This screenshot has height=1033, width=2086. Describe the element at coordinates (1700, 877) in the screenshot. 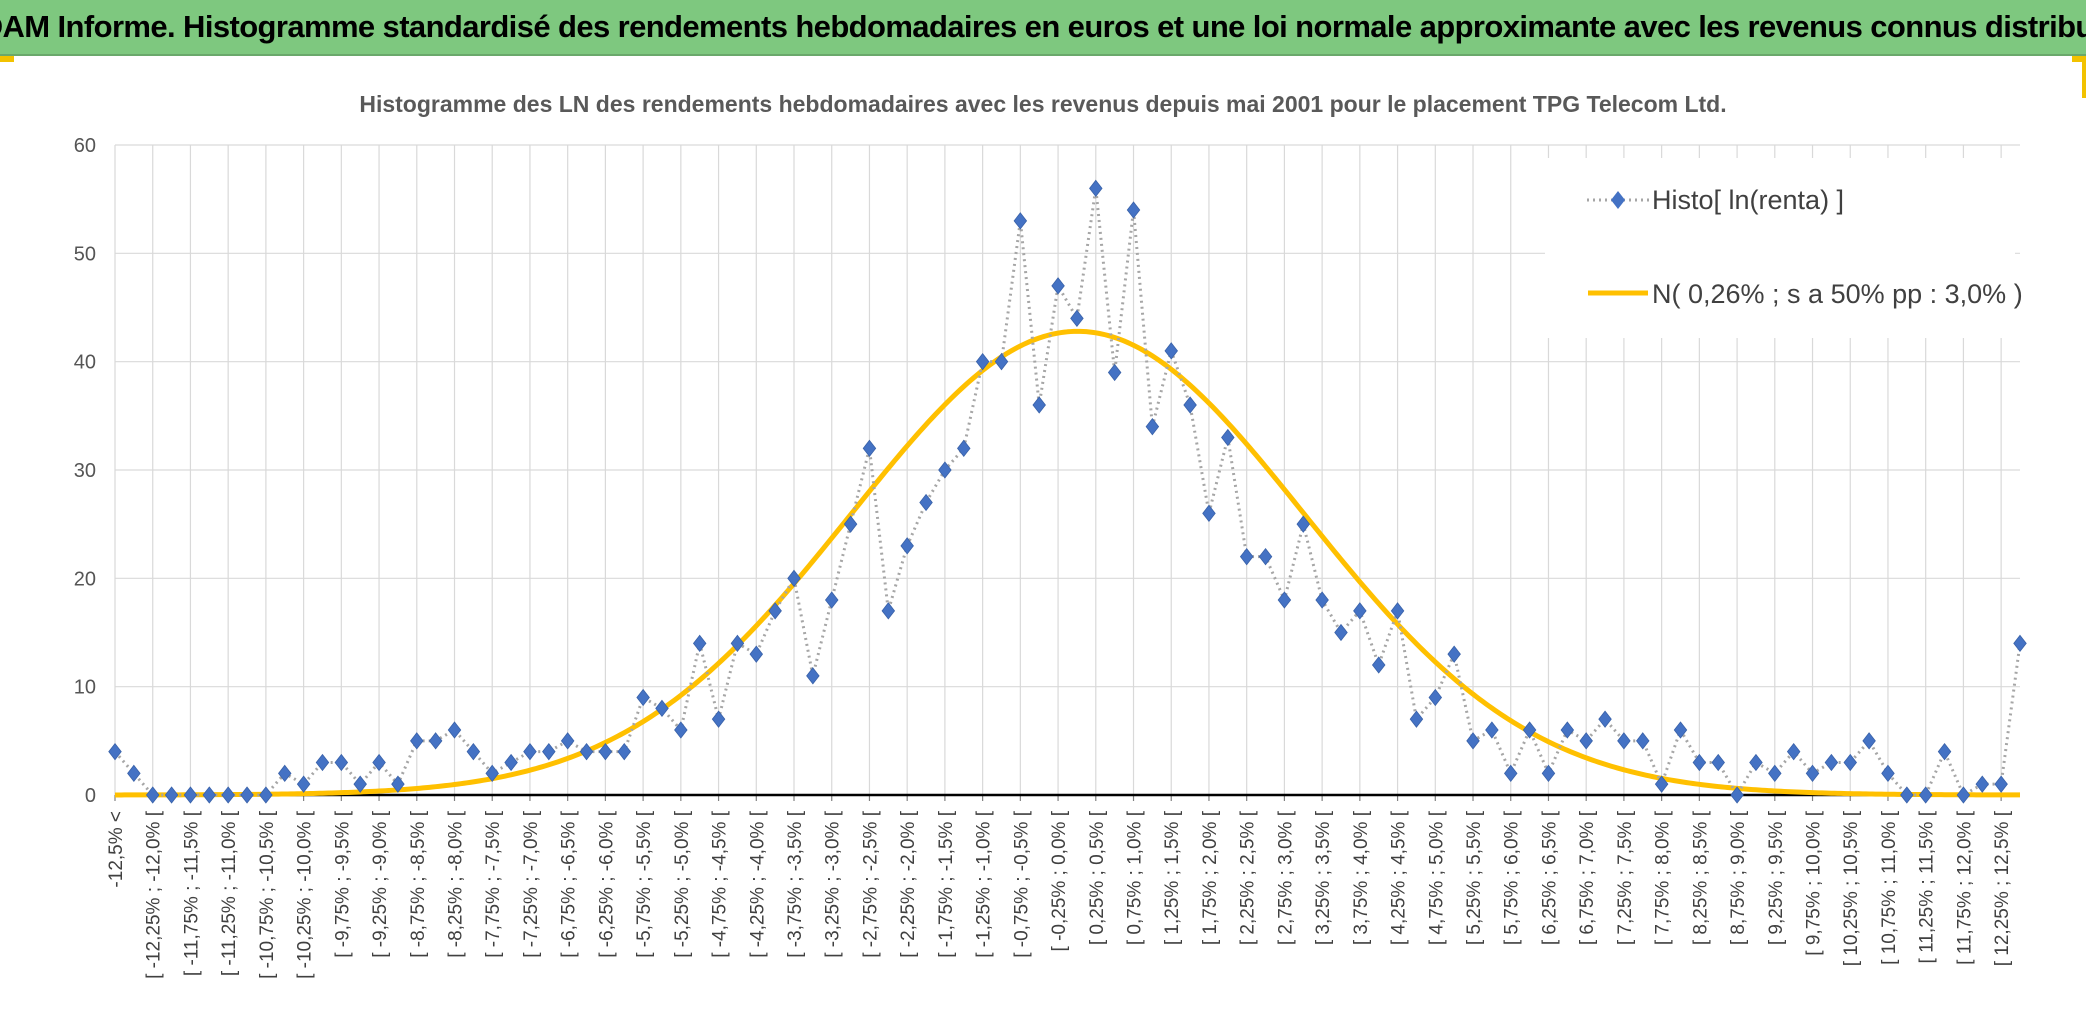

I see `x-tick-label: [ 8,25% ; 8,5% [` at that location.